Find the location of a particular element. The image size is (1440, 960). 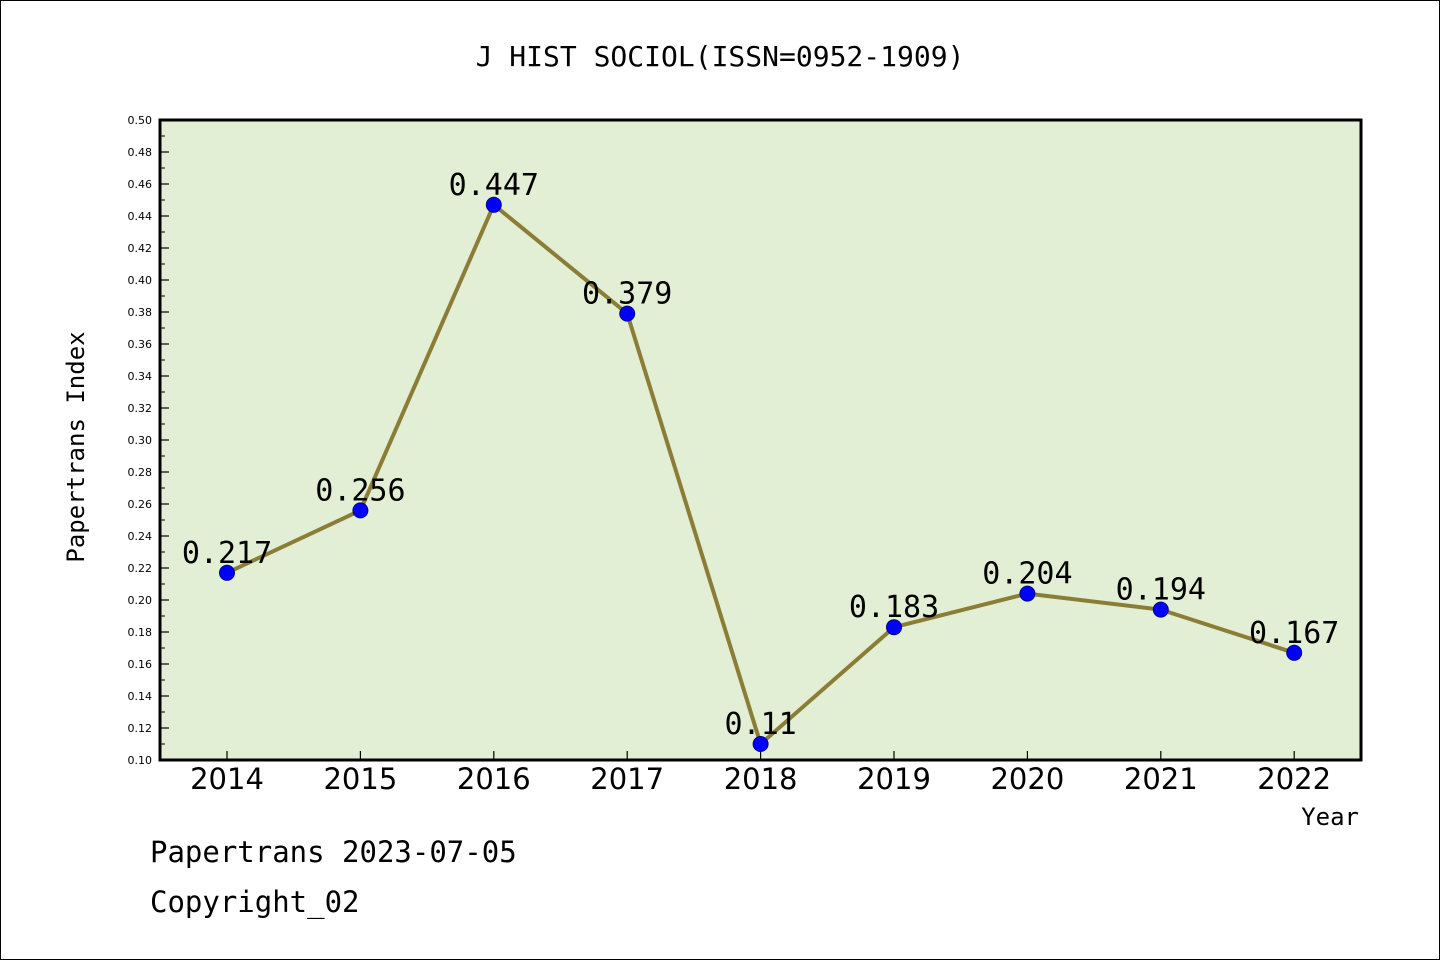

x-axis-label: Year is located at coordinates (1330, 817).